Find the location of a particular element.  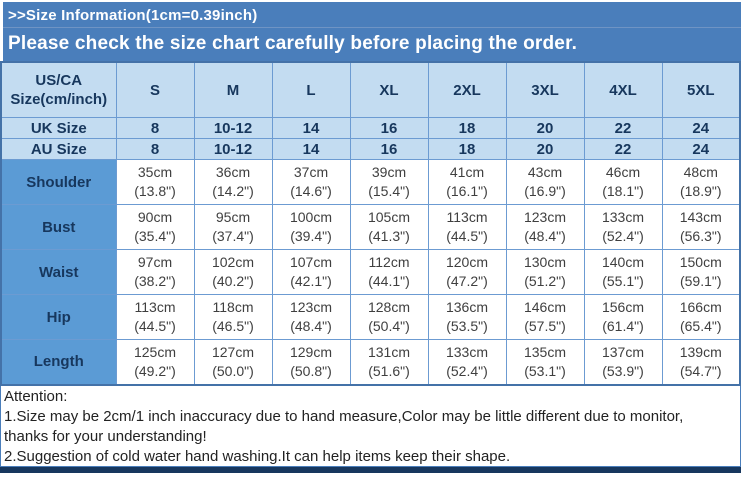

cm-value: 105cm is located at coordinates (389, 217).